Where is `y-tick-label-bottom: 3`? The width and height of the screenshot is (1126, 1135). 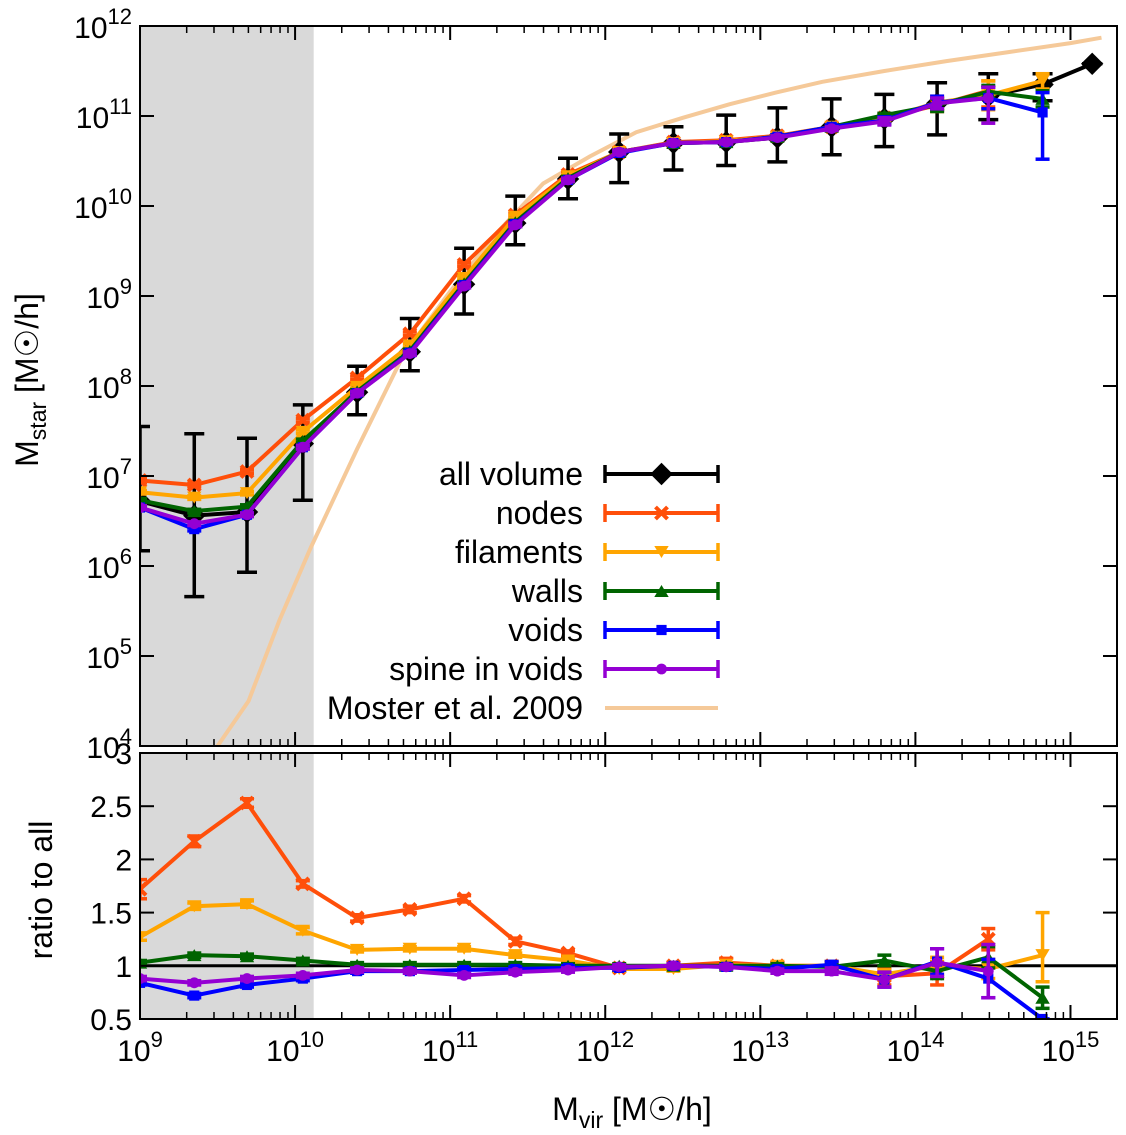 y-tick-label-bottom: 3 is located at coordinates (123, 754).